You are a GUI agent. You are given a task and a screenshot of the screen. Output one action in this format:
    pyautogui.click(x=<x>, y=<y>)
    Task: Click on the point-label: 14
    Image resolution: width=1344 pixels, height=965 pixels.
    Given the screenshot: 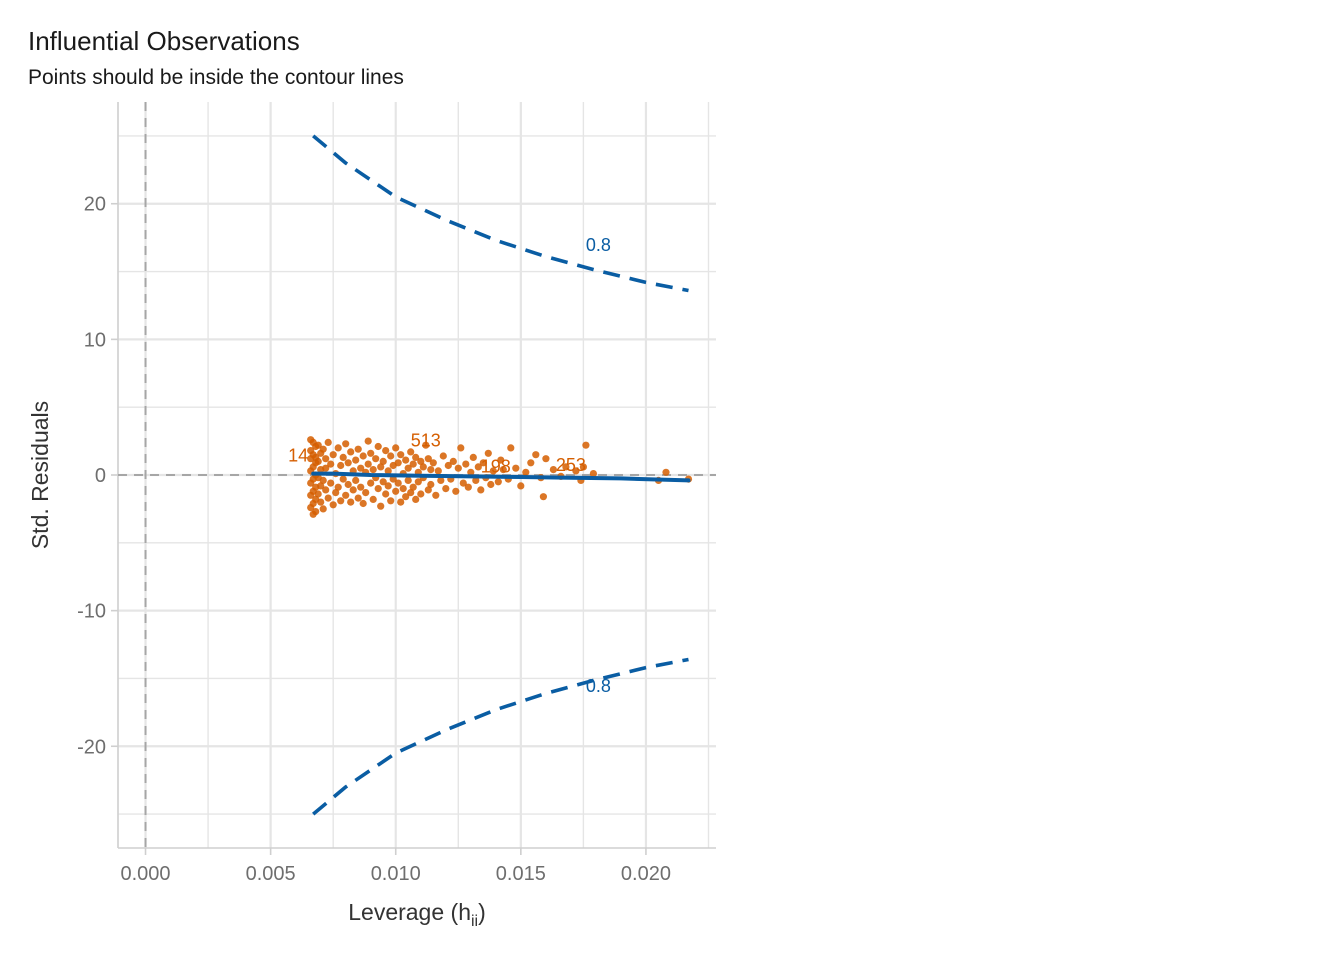 What is the action you would take?
    pyautogui.click(x=298, y=455)
    